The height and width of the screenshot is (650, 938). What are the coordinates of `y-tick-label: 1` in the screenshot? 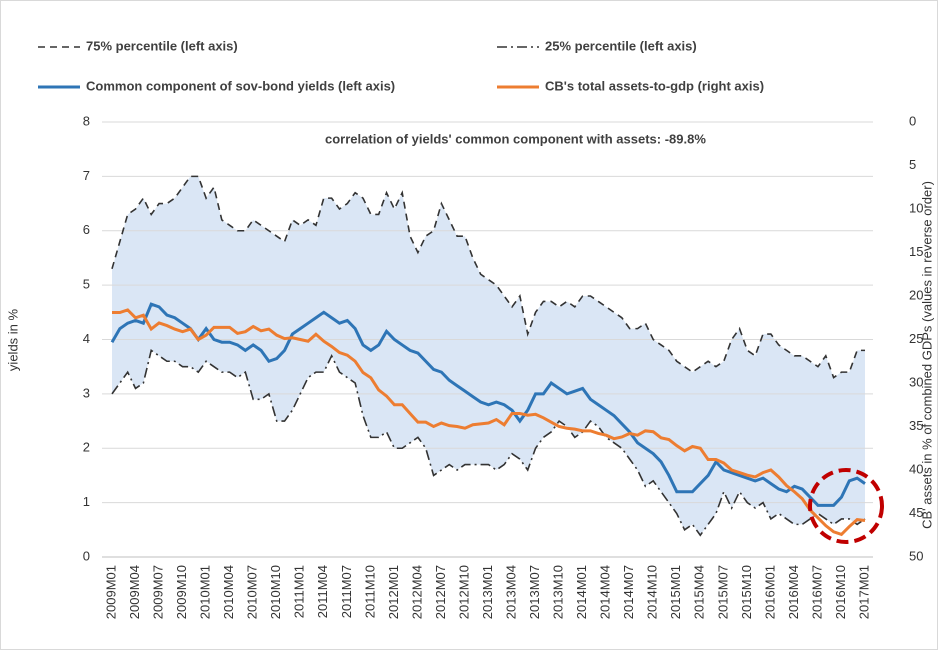 It's located at (86, 501).